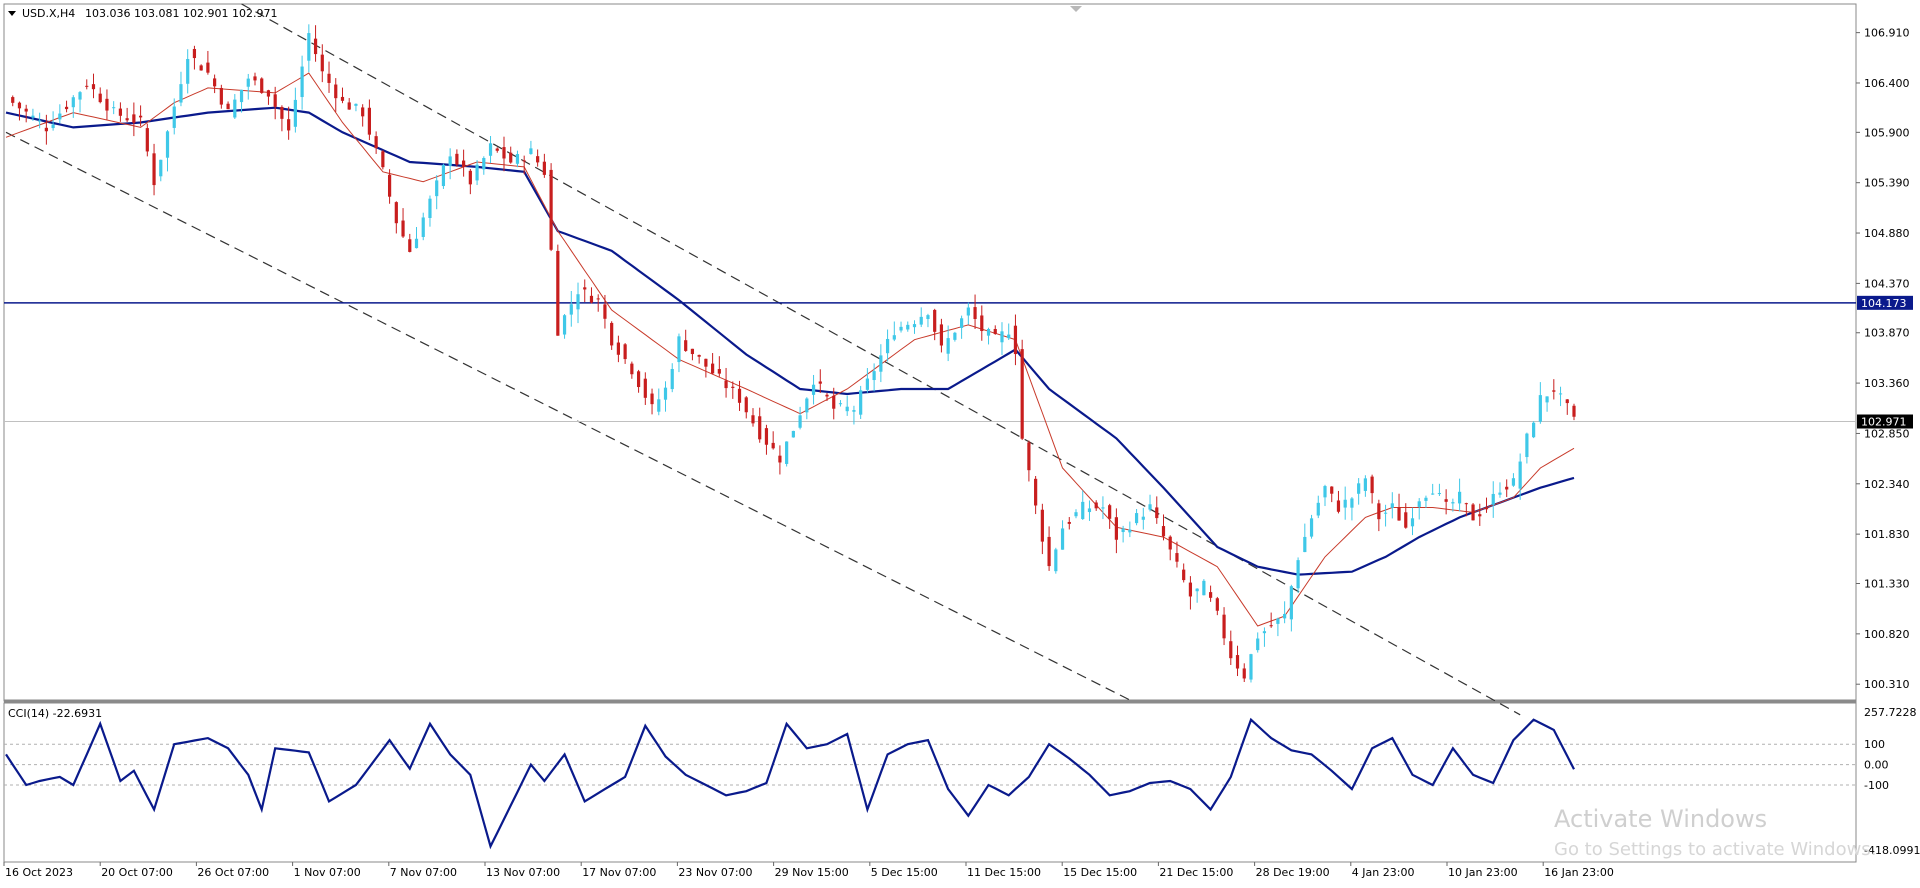 This screenshot has height=888, width=1920. Describe the element at coordinates (619, 872) in the screenshot. I see `time-tick-label: 17 Nov 07:00` at that location.